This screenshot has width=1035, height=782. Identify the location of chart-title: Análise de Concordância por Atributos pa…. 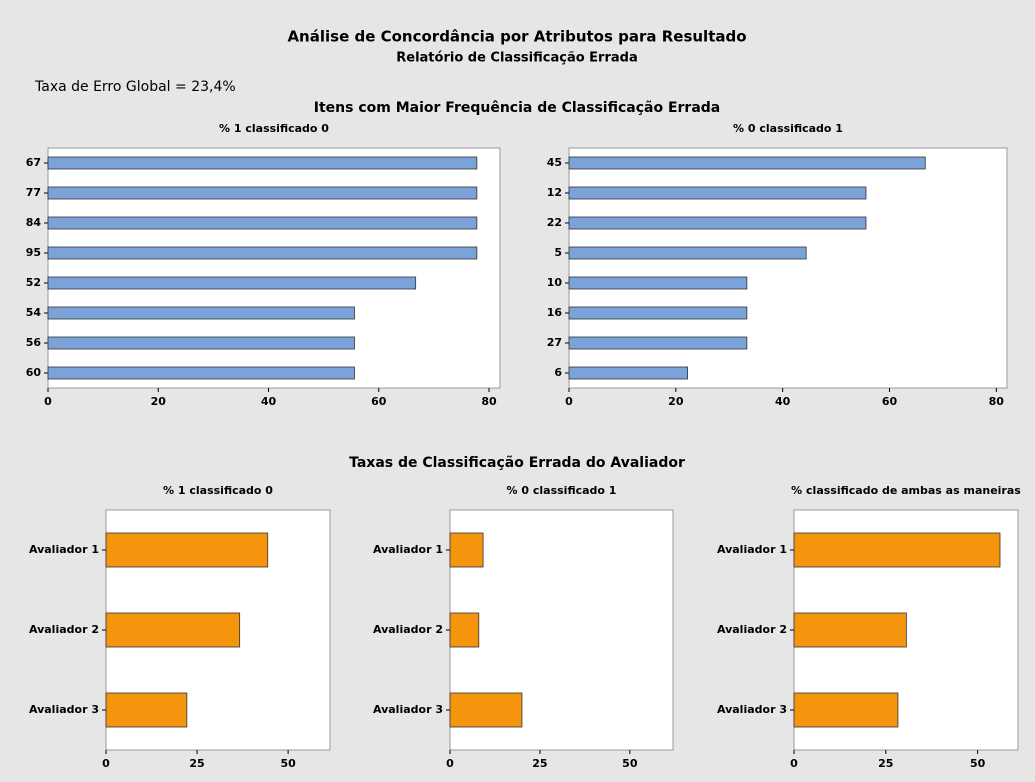
(516, 37).